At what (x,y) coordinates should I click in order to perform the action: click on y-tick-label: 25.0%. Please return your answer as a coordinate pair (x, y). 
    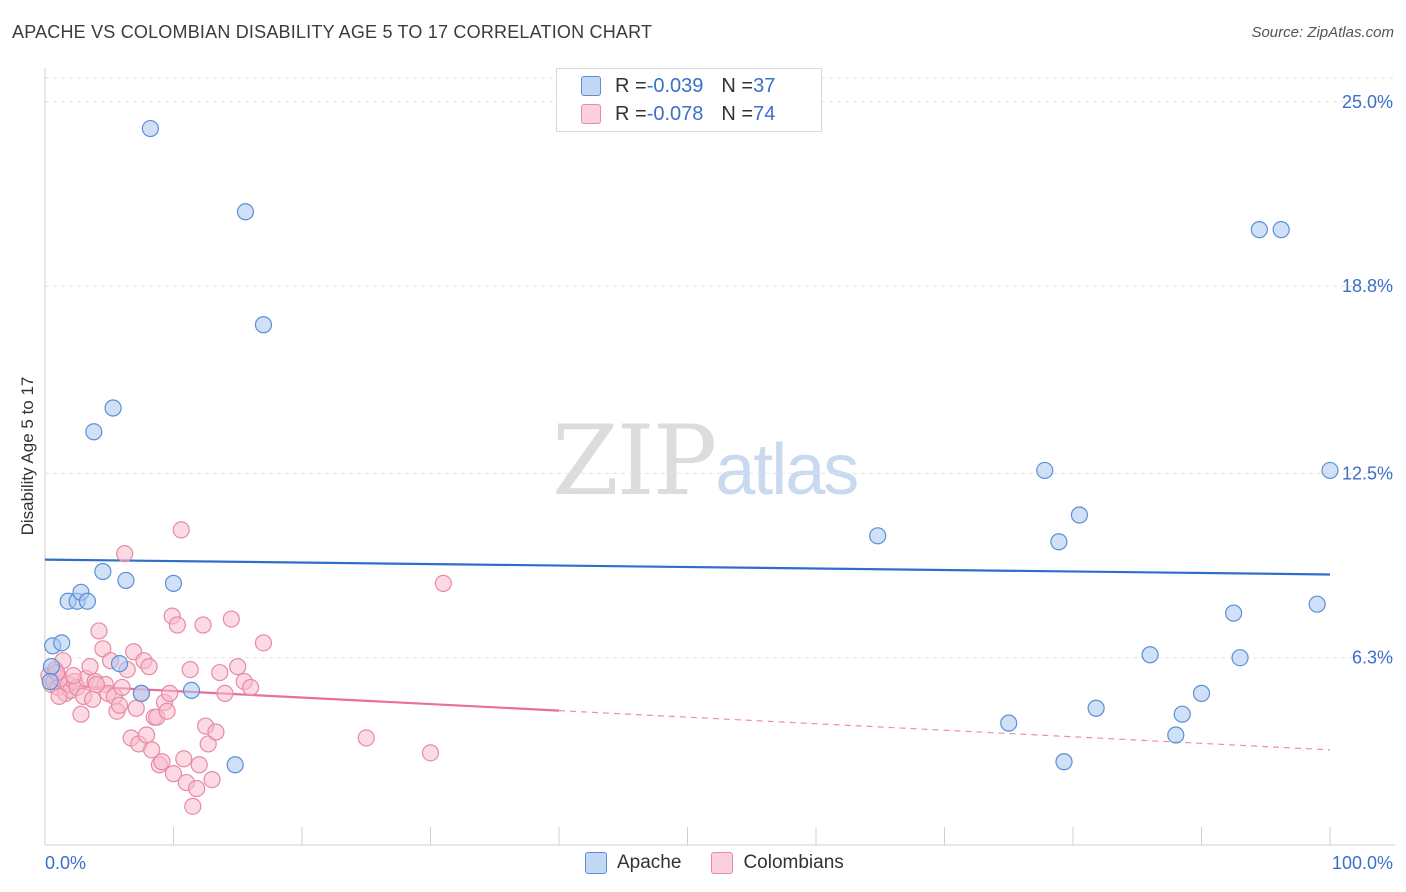
    Looking at the image, I should click on (1367, 102).